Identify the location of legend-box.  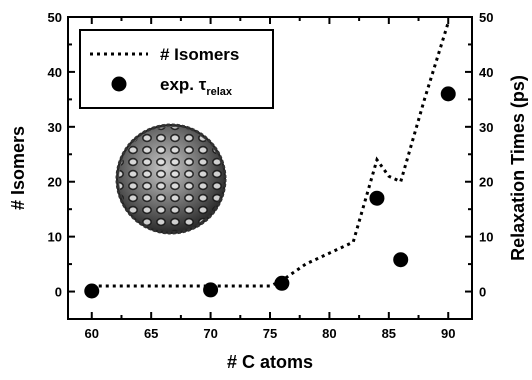
(176, 69).